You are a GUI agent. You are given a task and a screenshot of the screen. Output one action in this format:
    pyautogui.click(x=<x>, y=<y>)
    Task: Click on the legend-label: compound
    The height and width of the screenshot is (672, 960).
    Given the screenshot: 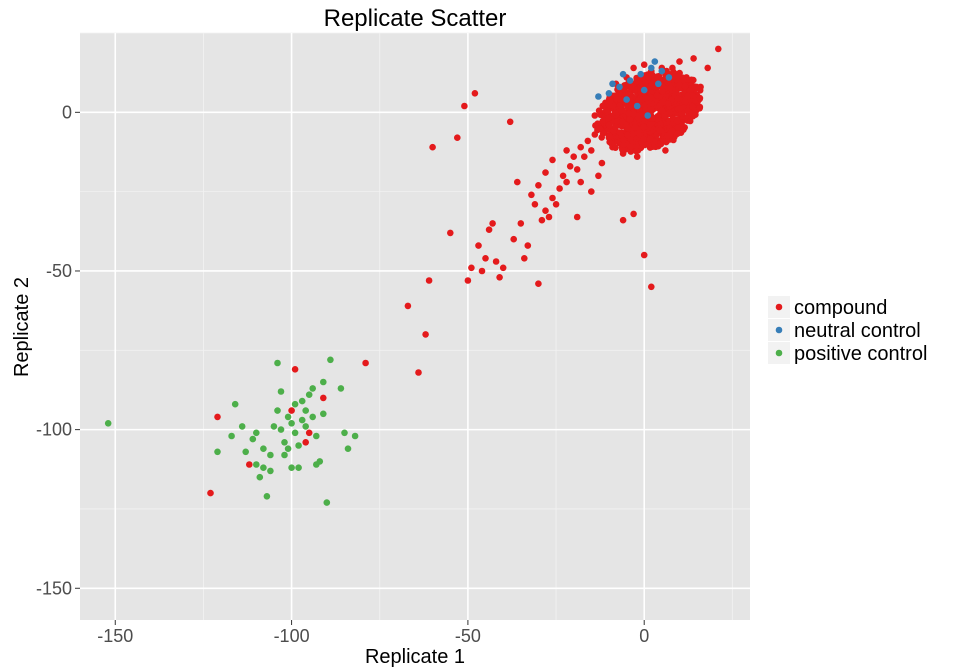 What is the action you would take?
    pyautogui.click(x=840, y=308)
    